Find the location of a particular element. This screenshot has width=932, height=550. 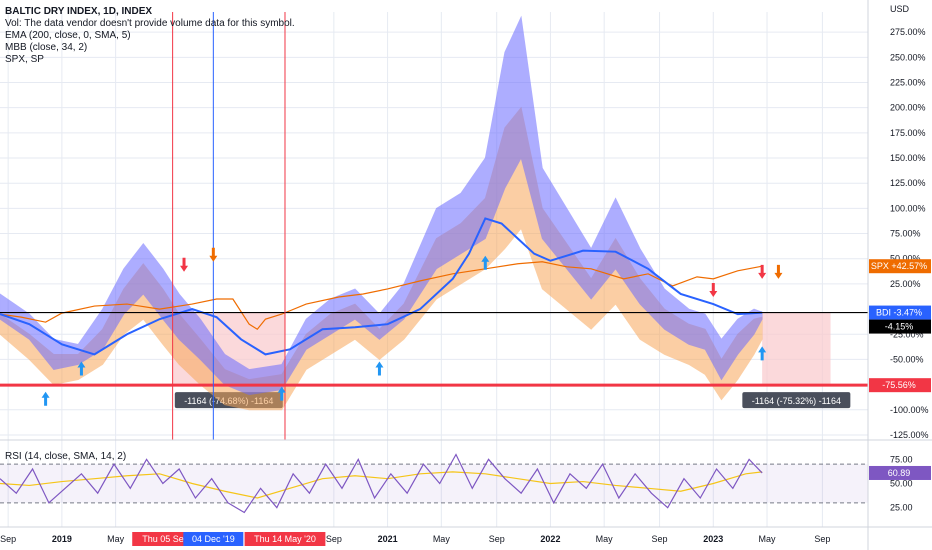

legend-ema: EMA (200, close, 0, SMA, 5) is located at coordinates (68, 35).